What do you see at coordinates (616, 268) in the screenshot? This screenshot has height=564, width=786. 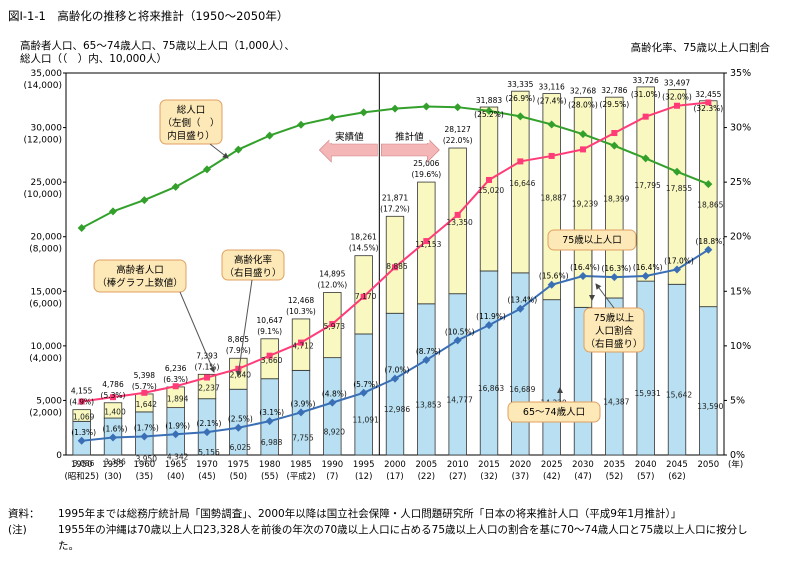 I see `ratio-75-label: (16.3%)` at bounding box center [616, 268].